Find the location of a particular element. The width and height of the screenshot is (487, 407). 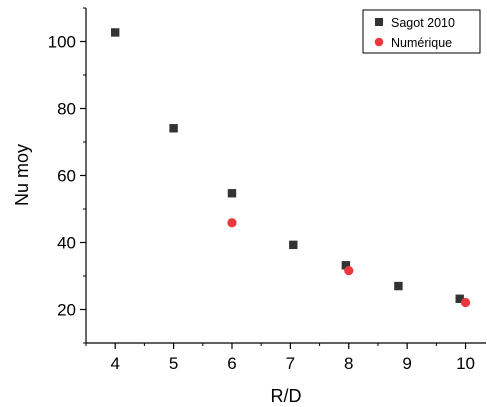

legend: Sagot 2010 Numérique is located at coordinates (421, 31).